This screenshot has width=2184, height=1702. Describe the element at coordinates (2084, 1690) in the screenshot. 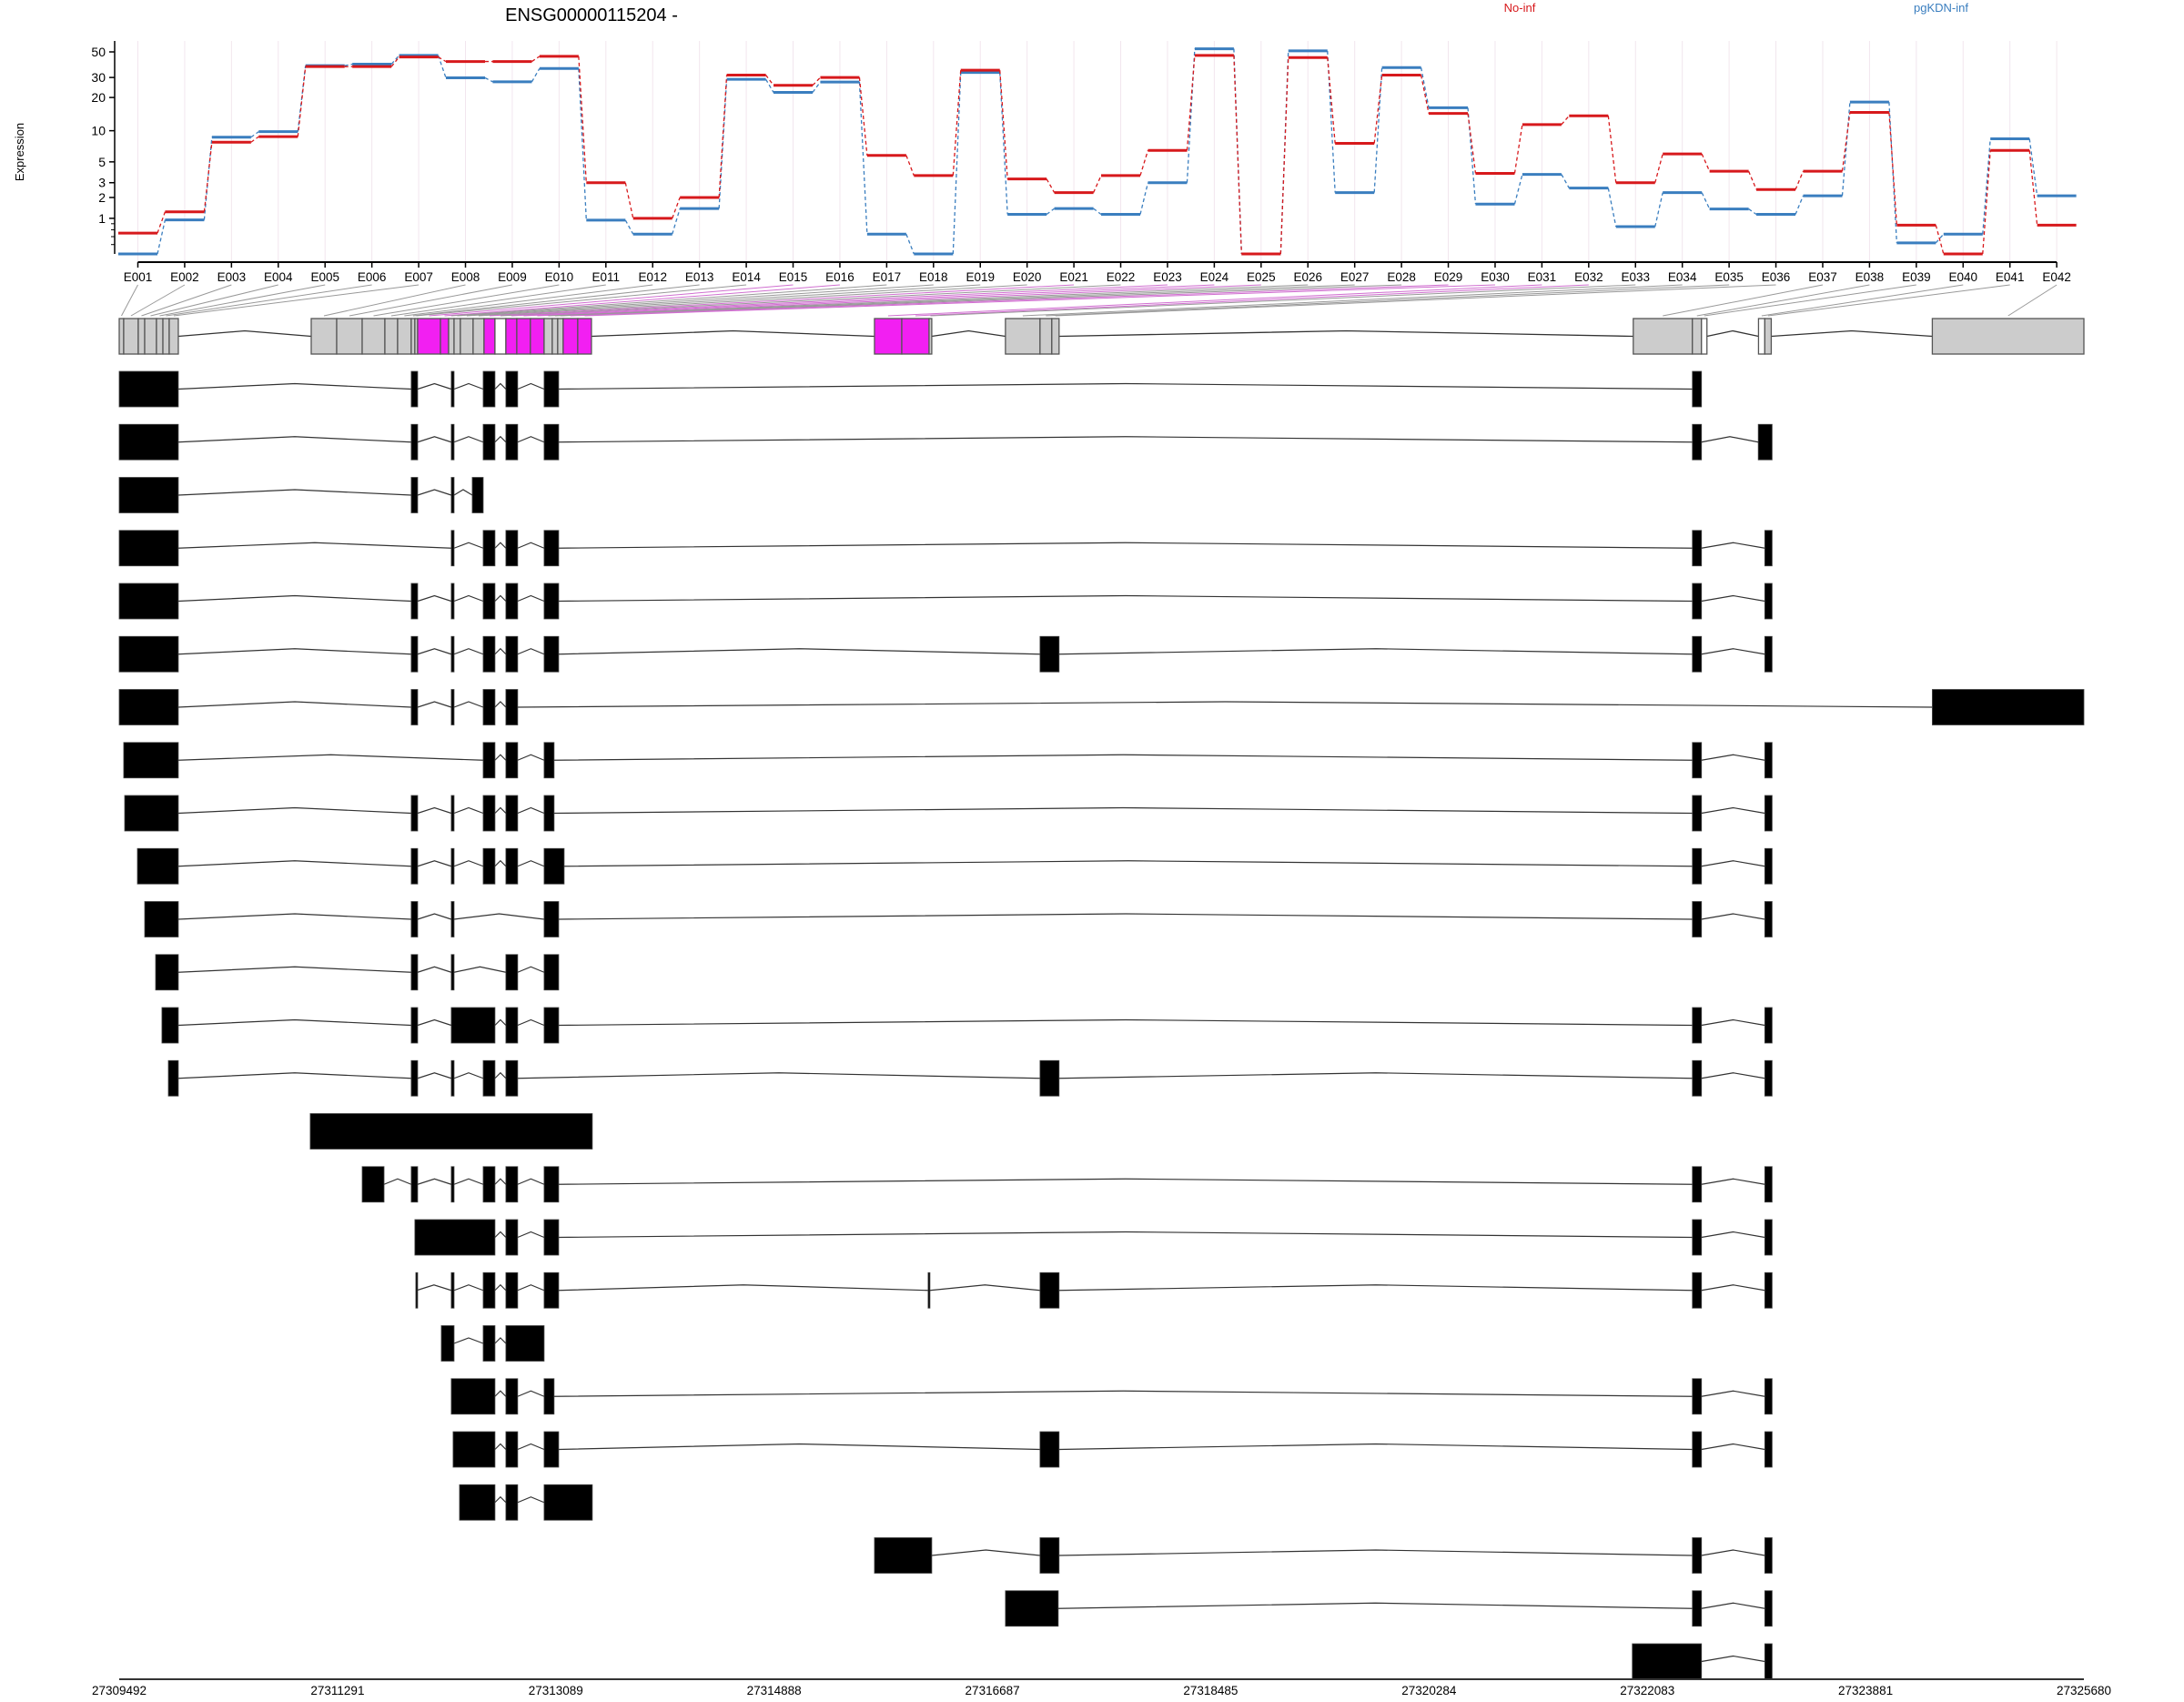

I see `genomic-tick-label: 27325680` at that location.